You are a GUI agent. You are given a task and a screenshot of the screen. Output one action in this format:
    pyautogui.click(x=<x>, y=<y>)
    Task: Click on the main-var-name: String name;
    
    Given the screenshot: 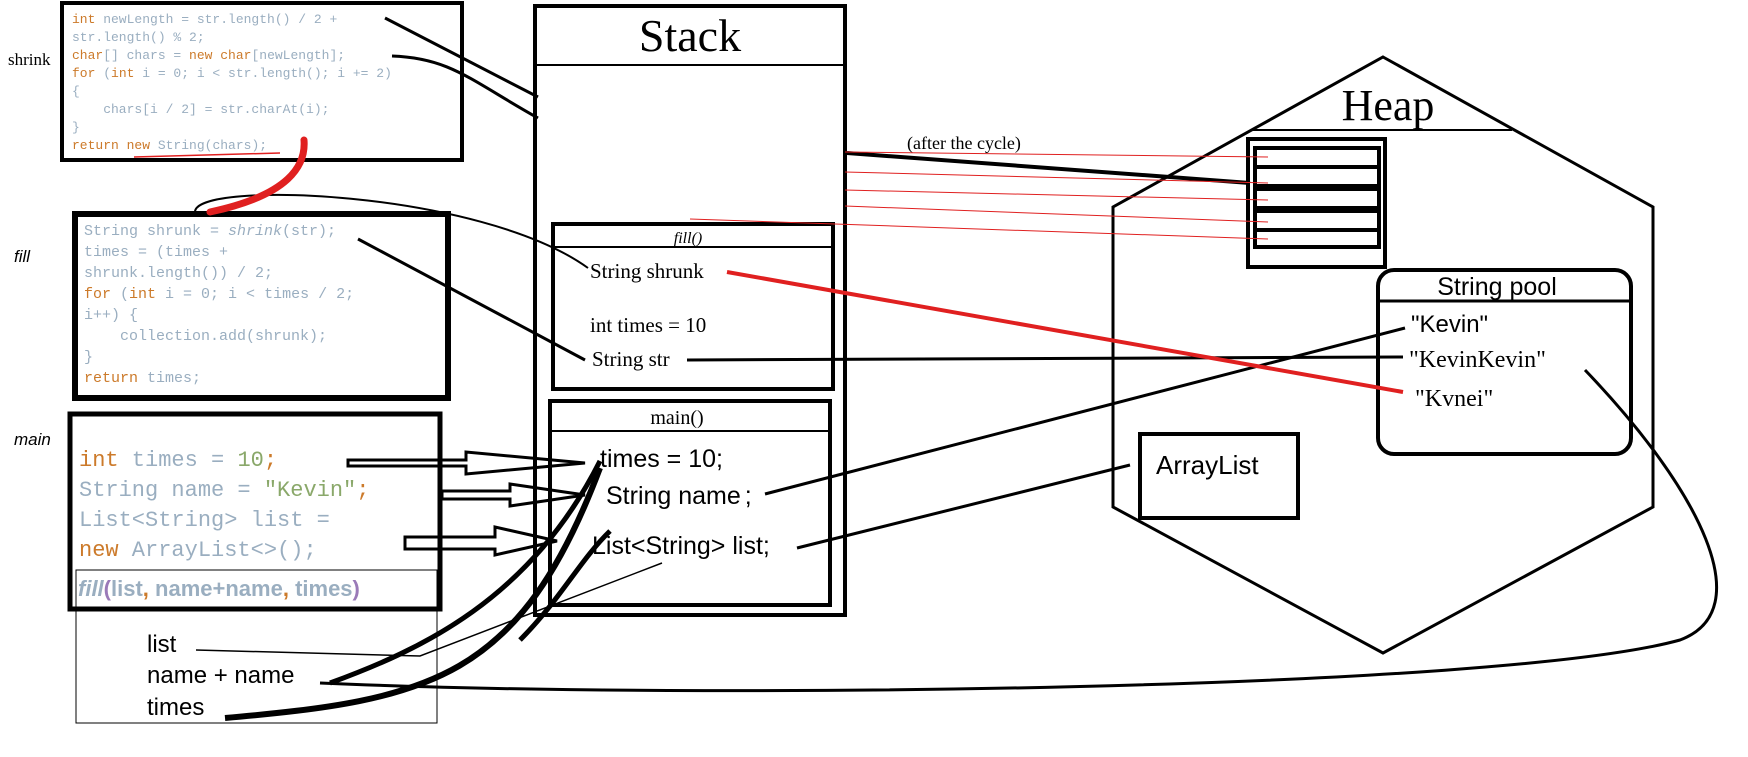 What is the action you would take?
    pyautogui.click(x=679, y=496)
    